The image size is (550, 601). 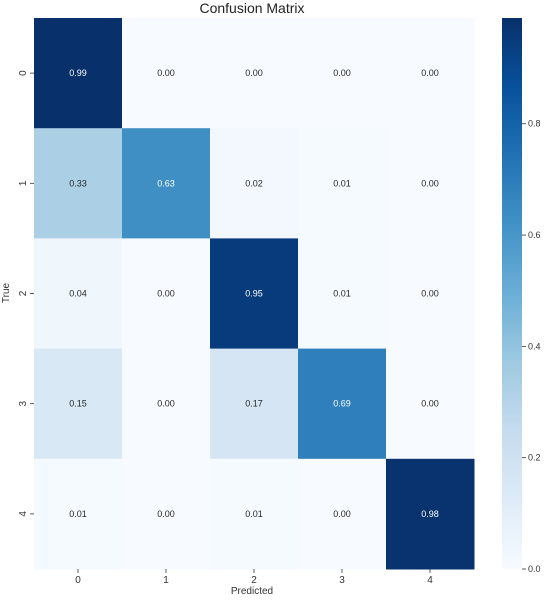 I want to click on cell-value-label: 0.04, so click(x=78, y=294).